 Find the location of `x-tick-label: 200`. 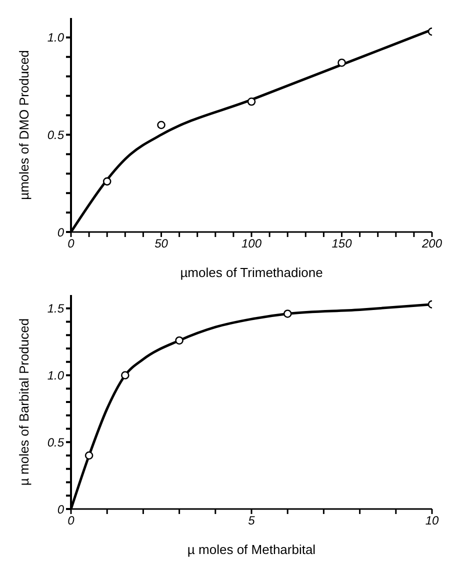

x-tick-label: 200 is located at coordinates (431, 243).